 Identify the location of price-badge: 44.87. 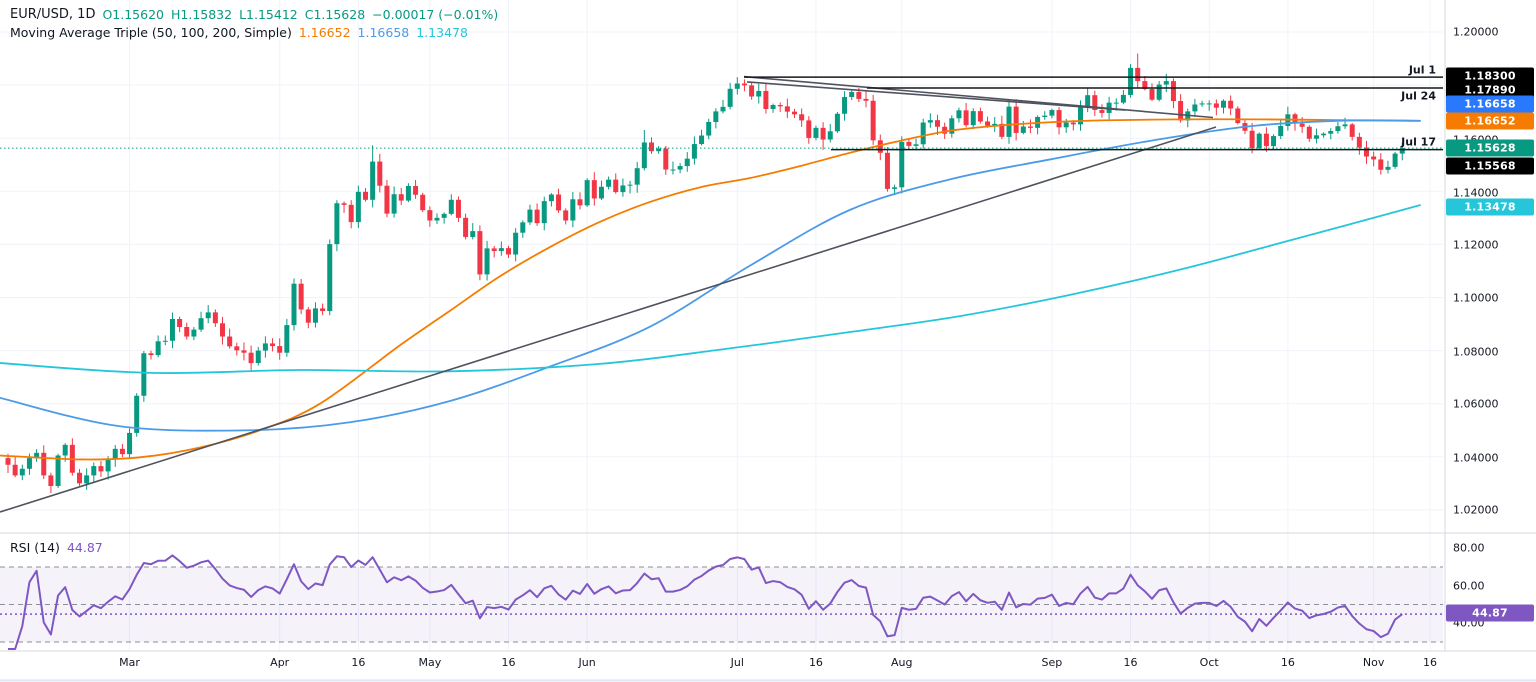
(1490, 613).